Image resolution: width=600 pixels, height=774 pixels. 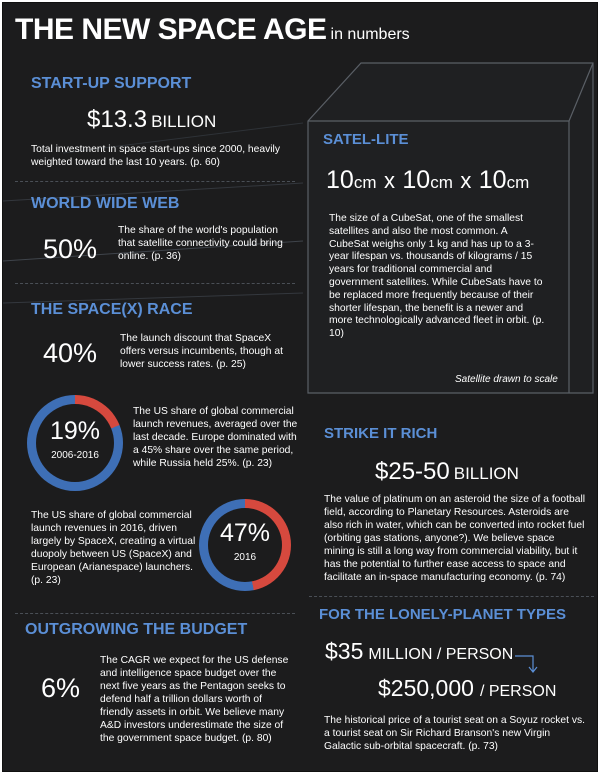 I want to click on ring-1-value: 19%, so click(x=75, y=431).